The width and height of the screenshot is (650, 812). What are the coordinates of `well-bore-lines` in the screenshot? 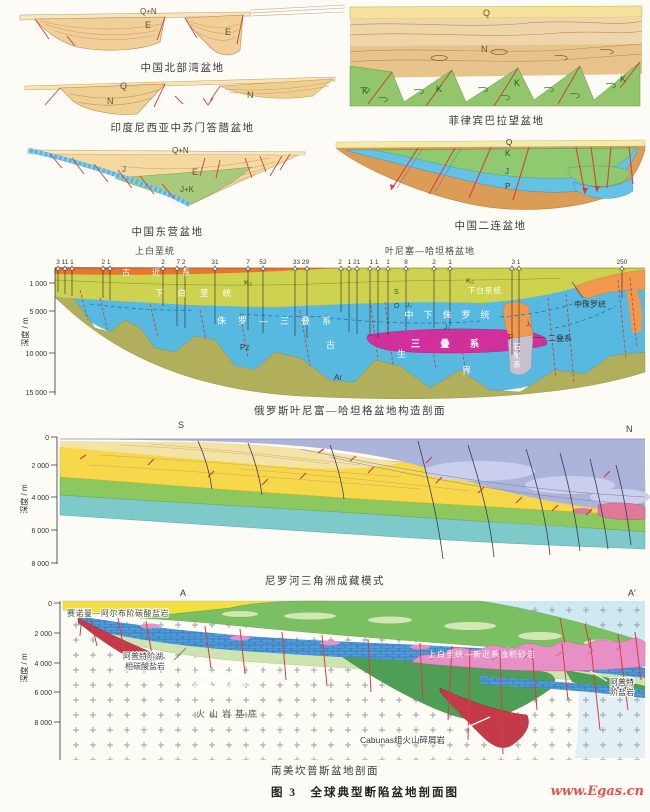 It's located at (340, 314).